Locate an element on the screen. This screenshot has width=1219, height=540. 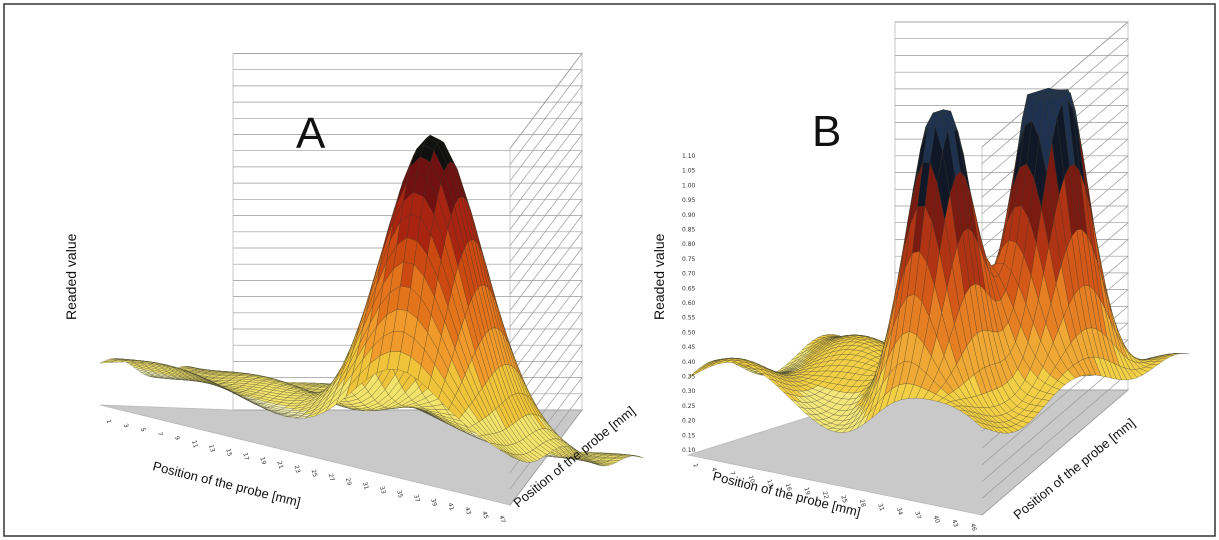
panel-a-z-axis-label: Readed value is located at coordinates (71, 276).